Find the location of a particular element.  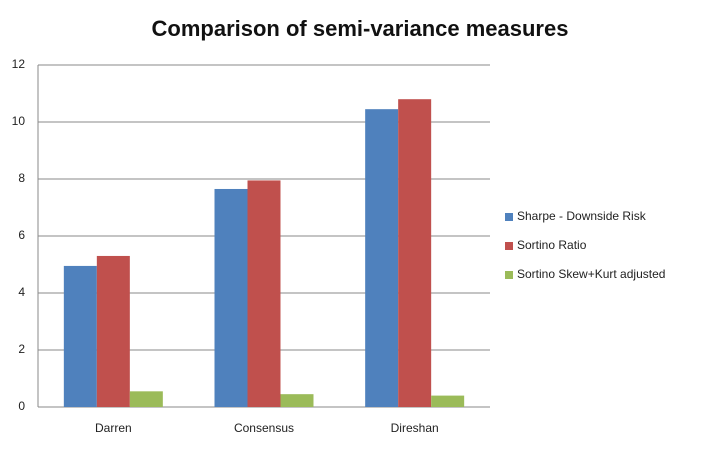

y-tick-label: 10 is located at coordinates (19, 121).